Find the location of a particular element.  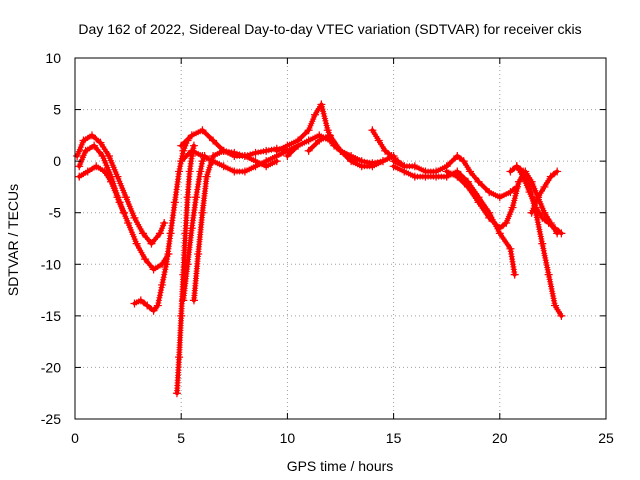

series-arc-r is located at coordinates (539, 241).